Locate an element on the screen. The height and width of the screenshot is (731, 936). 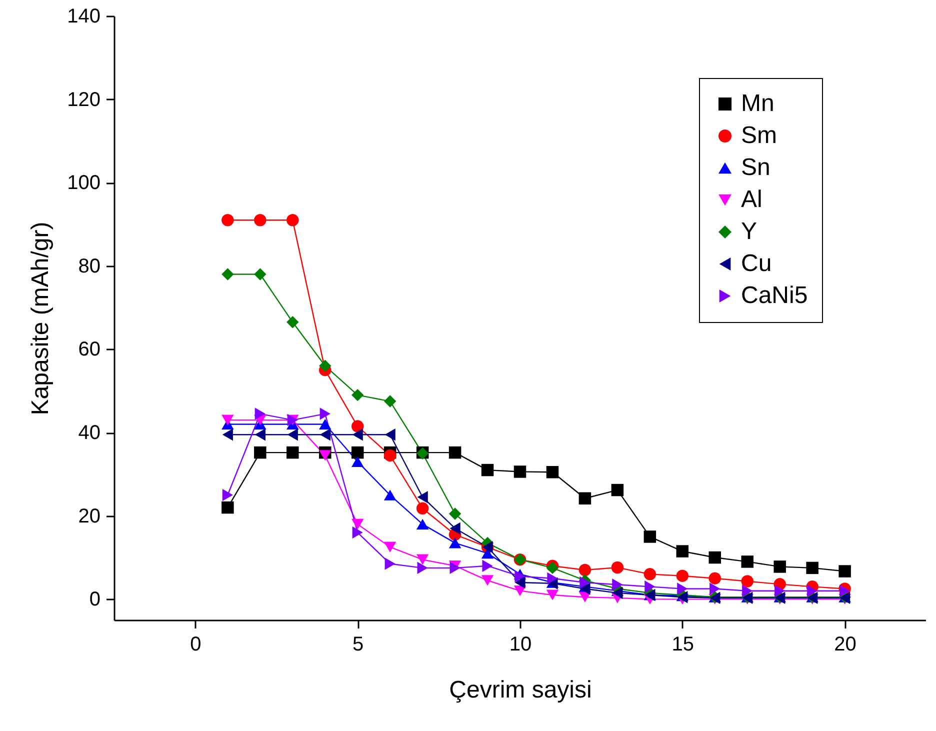
x-tick-label: 0 is located at coordinates (196, 645).